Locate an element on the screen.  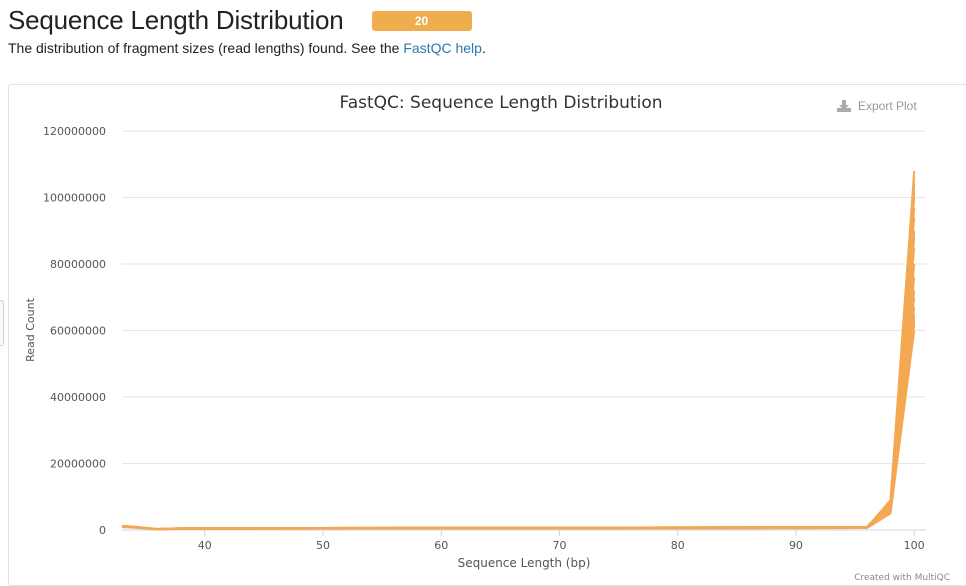
fastqc-help-link: FastQC help is located at coordinates (442, 48).